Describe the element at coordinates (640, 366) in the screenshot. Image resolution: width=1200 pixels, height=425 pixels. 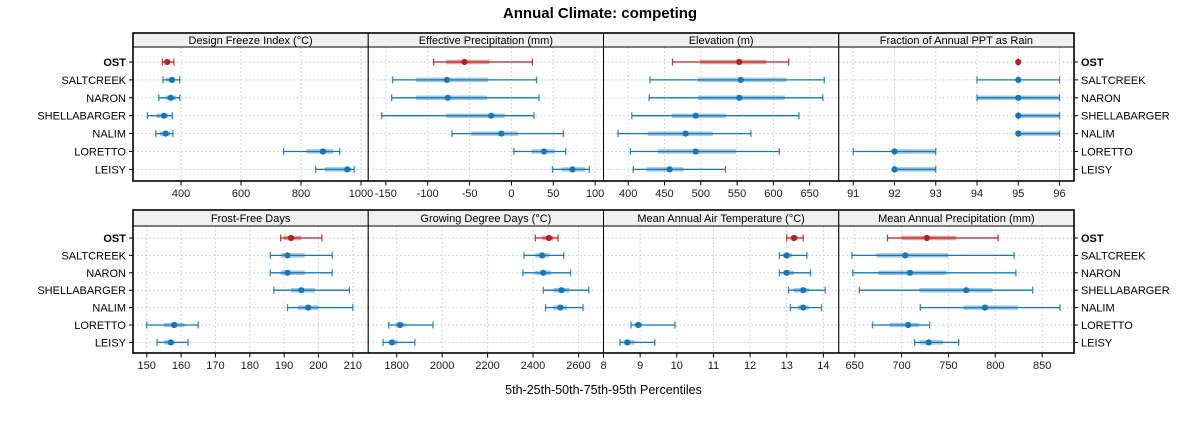
I see `axis-tick-label: 9` at that location.